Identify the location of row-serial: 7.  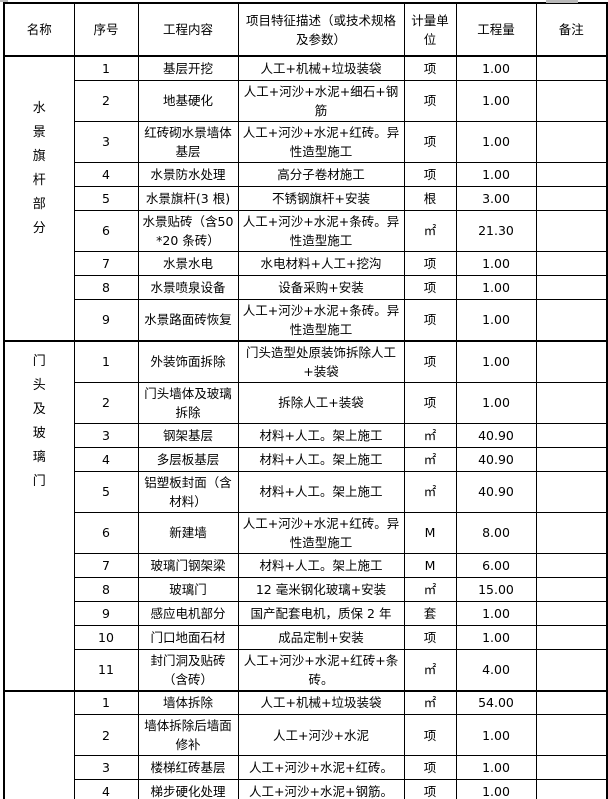
(106, 263).